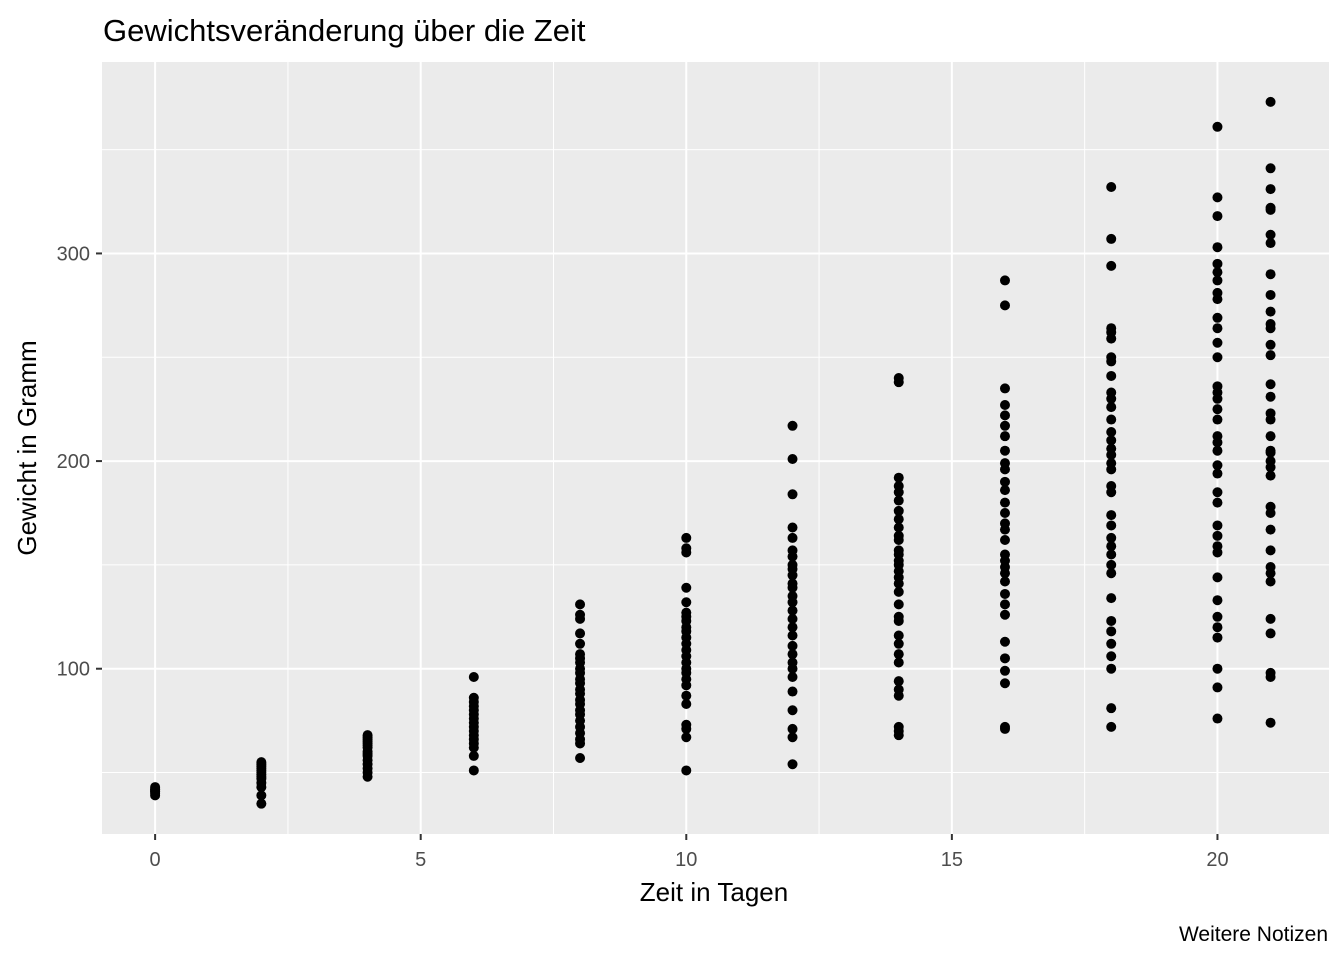 The image size is (1344, 960). Describe the element at coordinates (420, 860) in the screenshot. I see `x-tick-label: 5` at that location.